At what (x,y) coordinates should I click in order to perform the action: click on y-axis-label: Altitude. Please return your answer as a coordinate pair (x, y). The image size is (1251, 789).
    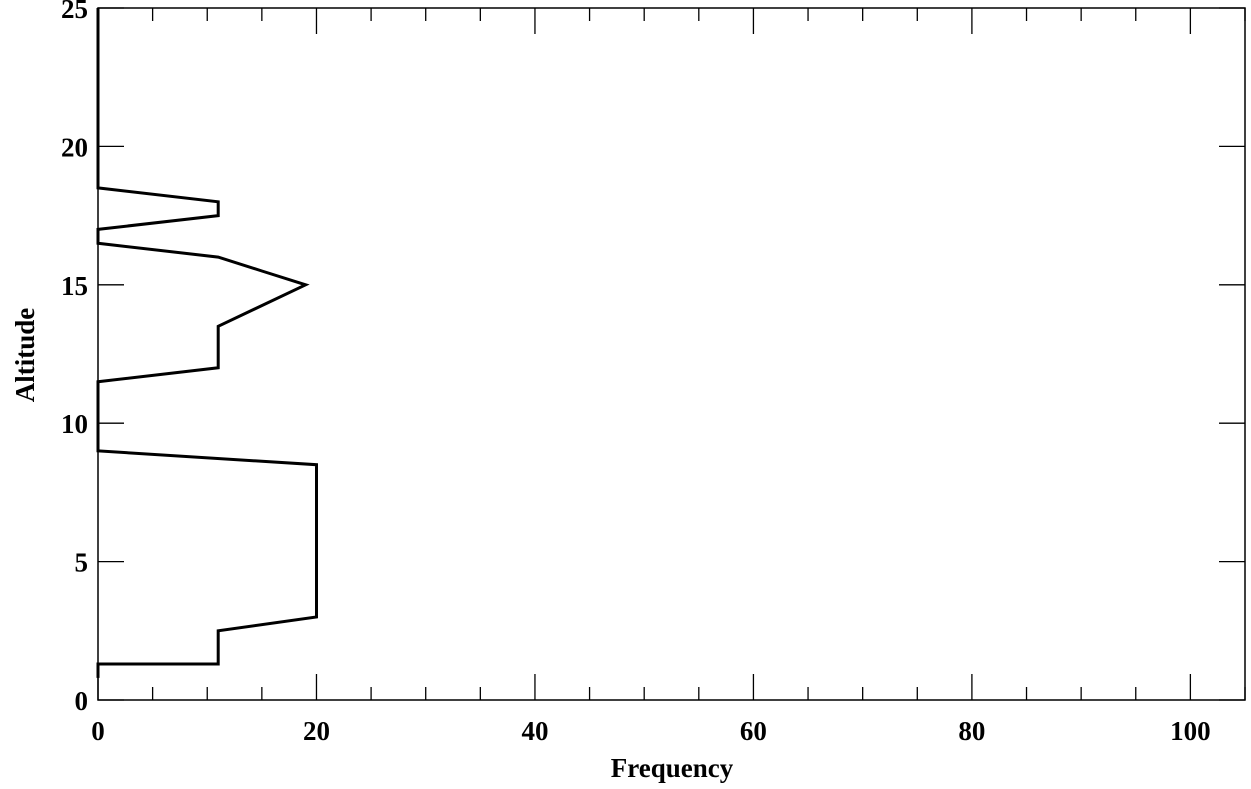
    Looking at the image, I should click on (25, 355).